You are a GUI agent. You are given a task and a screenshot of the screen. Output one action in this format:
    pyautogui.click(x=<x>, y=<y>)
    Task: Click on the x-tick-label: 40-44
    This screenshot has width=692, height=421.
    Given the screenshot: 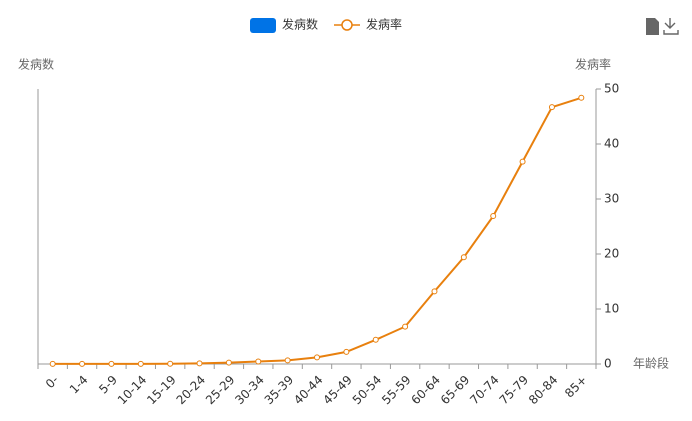 What is the action you would take?
    pyautogui.click(x=308, y=390)
    